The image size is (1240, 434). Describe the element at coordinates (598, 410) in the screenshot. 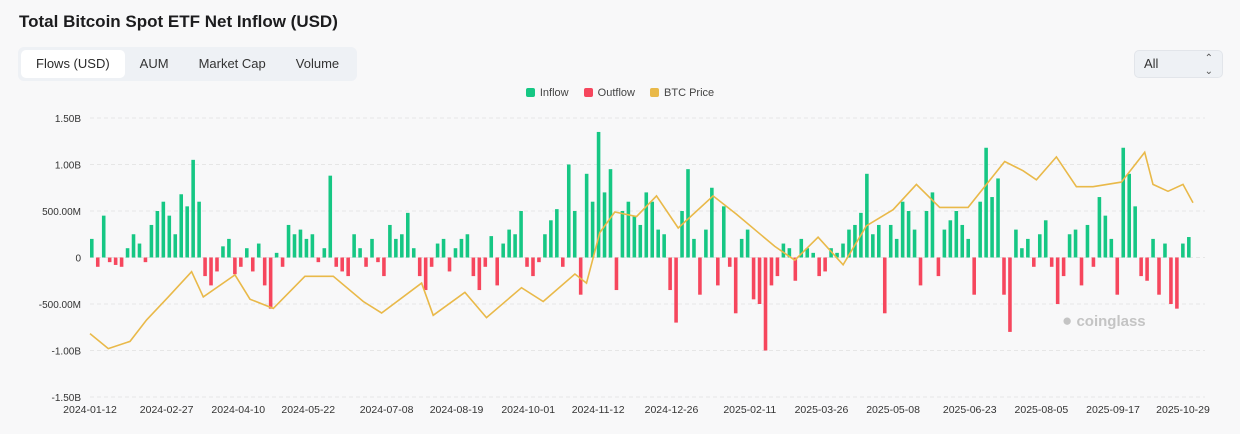

I see `x-tick-label: 2024-11-12` at that location.